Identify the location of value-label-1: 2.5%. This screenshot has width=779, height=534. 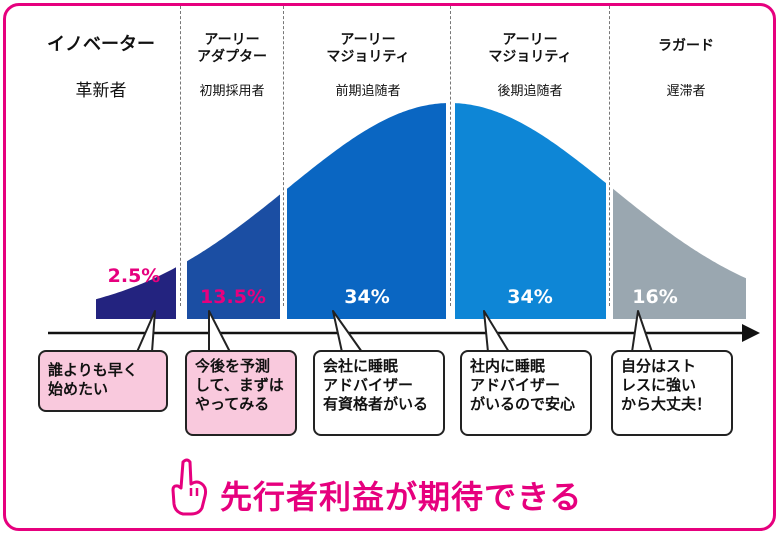
(134, 276).